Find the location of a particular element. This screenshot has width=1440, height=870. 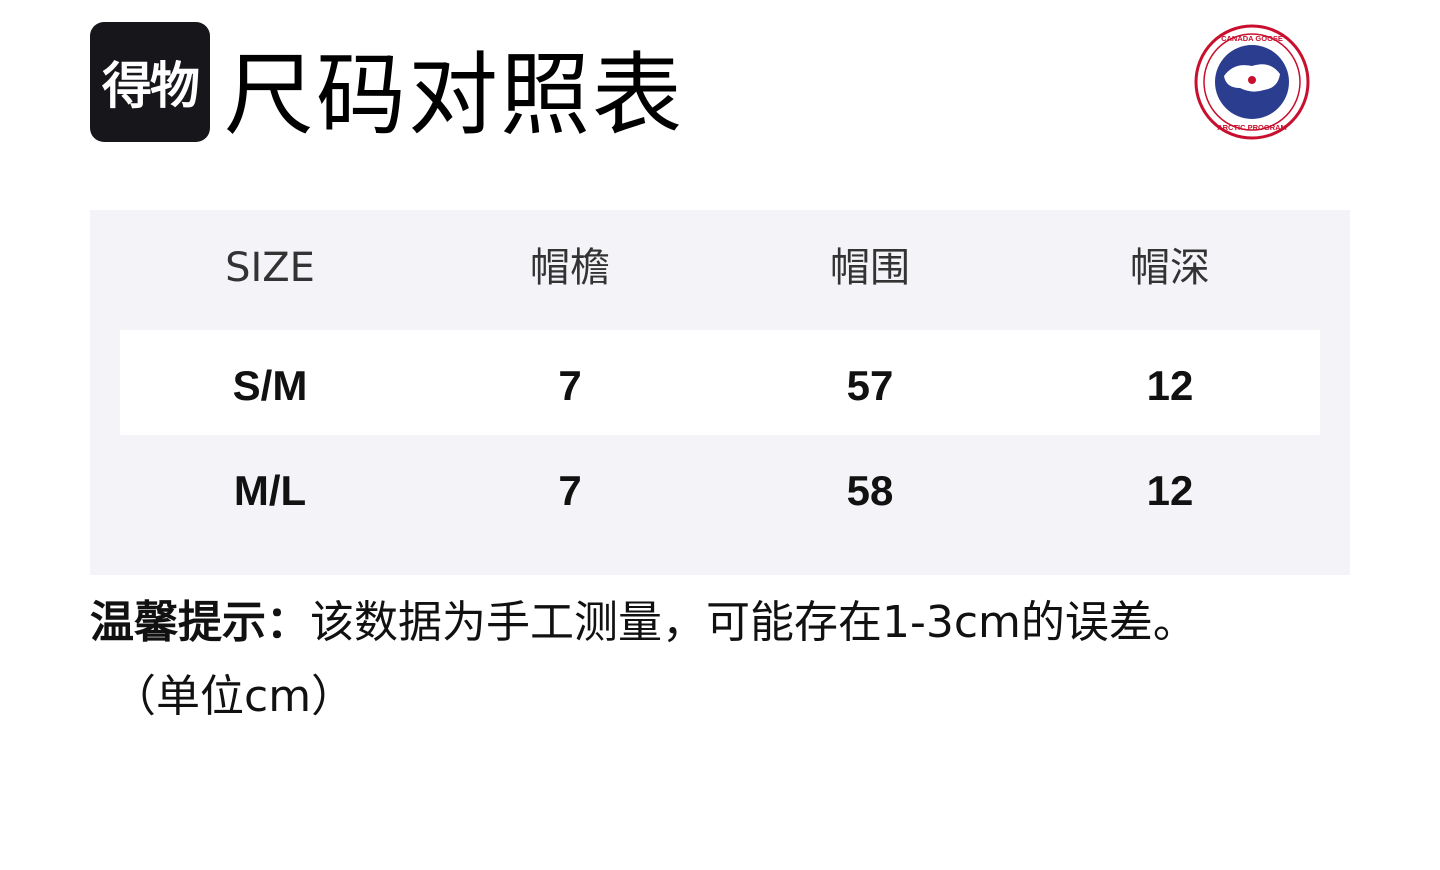

page-title: 尺码对照表 is located at coordinates (454, 95).